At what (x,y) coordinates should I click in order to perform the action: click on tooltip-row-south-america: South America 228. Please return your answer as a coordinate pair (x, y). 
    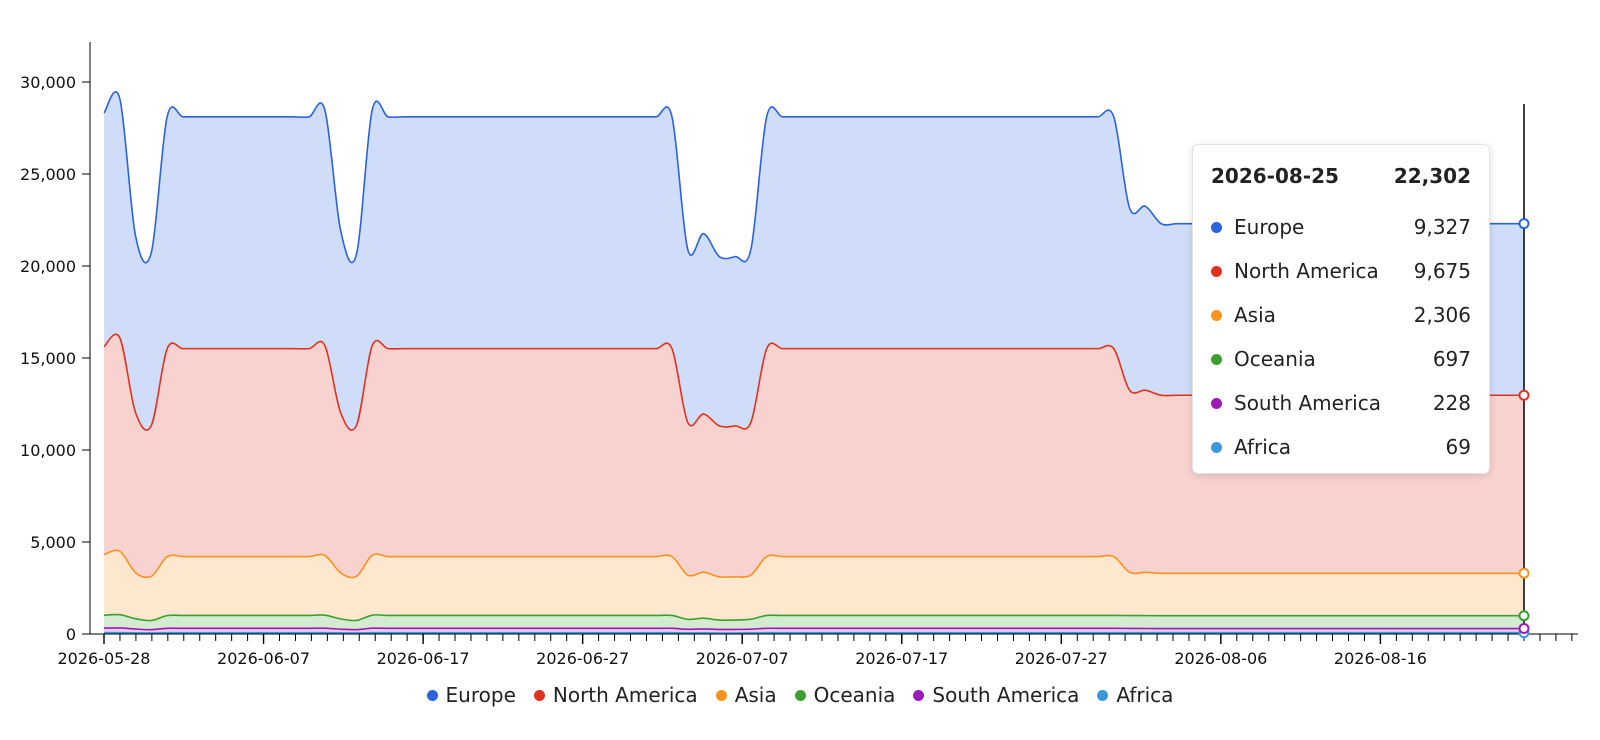
    Looking at the image, I should click on (1341, 403).